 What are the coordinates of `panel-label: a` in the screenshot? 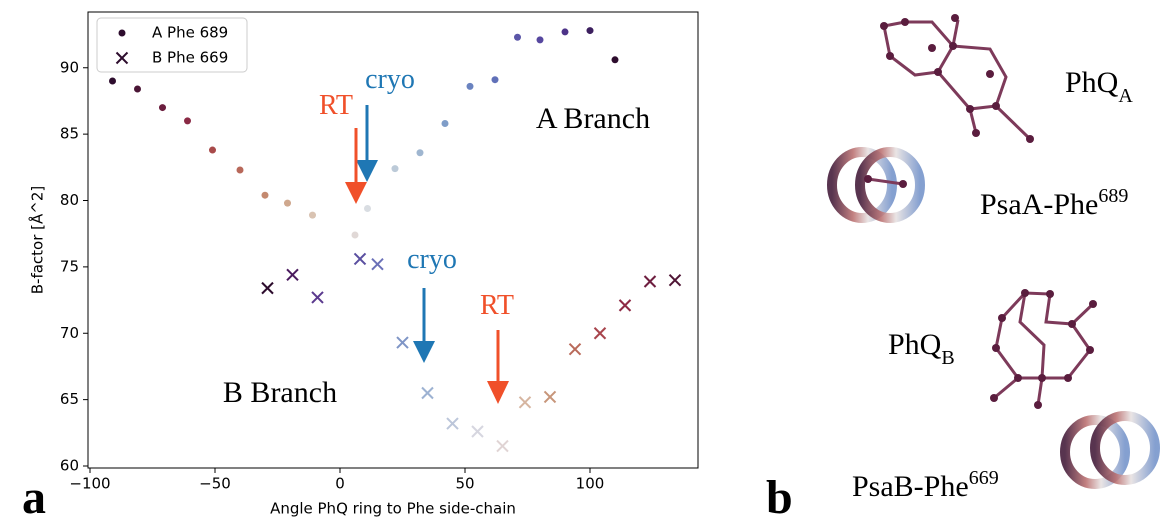 It's located at (34, 495).